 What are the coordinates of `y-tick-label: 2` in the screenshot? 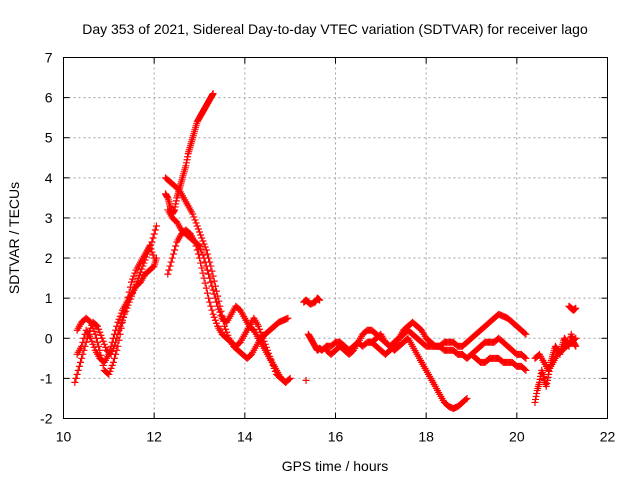 It's located at (49, 258).